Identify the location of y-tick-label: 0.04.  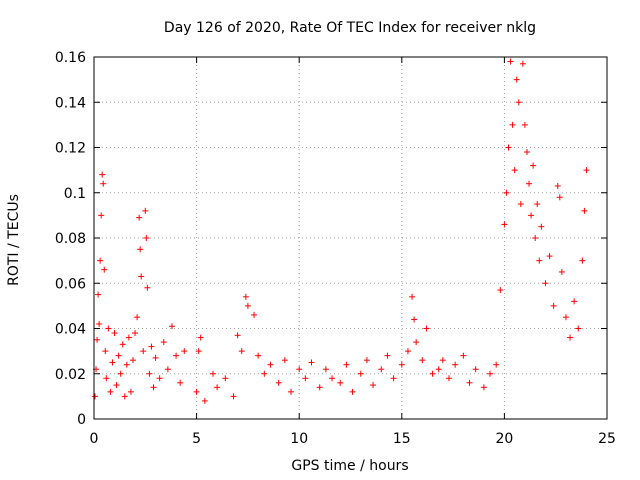
(70, 330).